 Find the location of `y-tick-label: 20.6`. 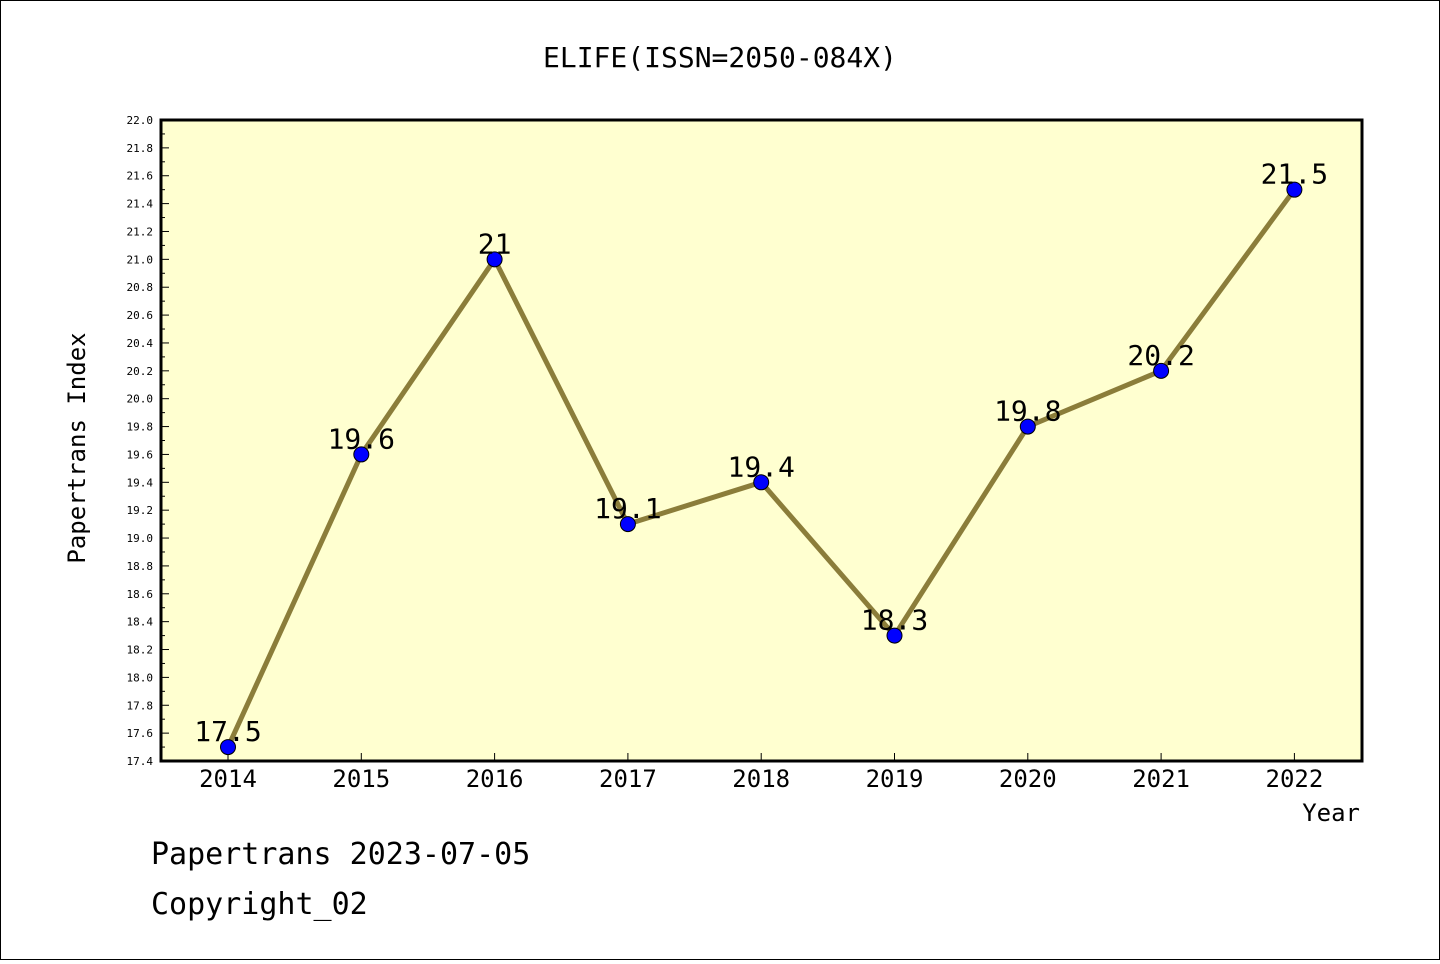

y-tick-label: 20.6 is located at coordinates (140, 315).